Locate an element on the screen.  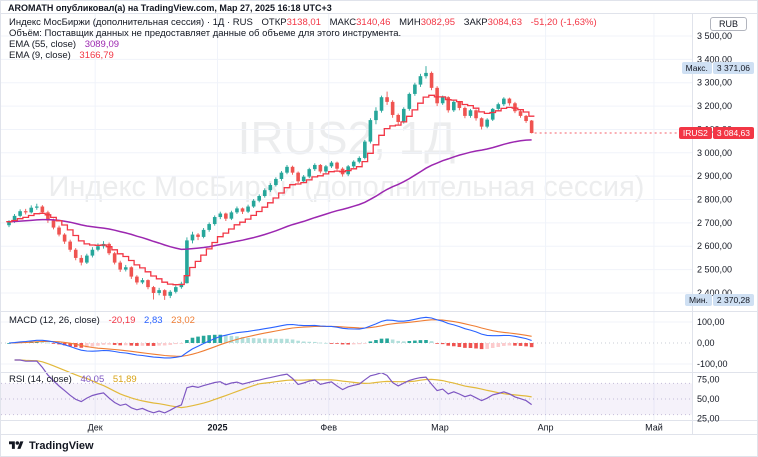
rsi-ma-value: 51,89 is located at coordinates (124, 379).